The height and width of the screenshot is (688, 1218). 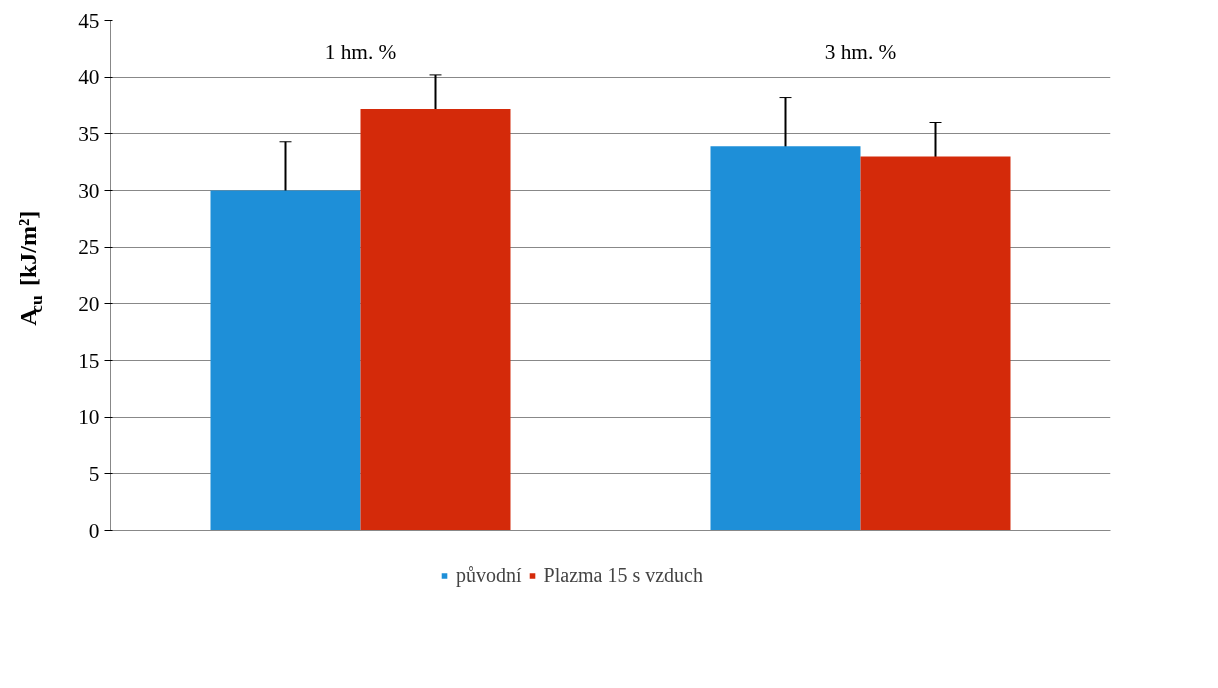 What do you see at coordinates (89, 133) in the screenshot?
I see `y-tick-label: 35` at bounding box center [89, 133].